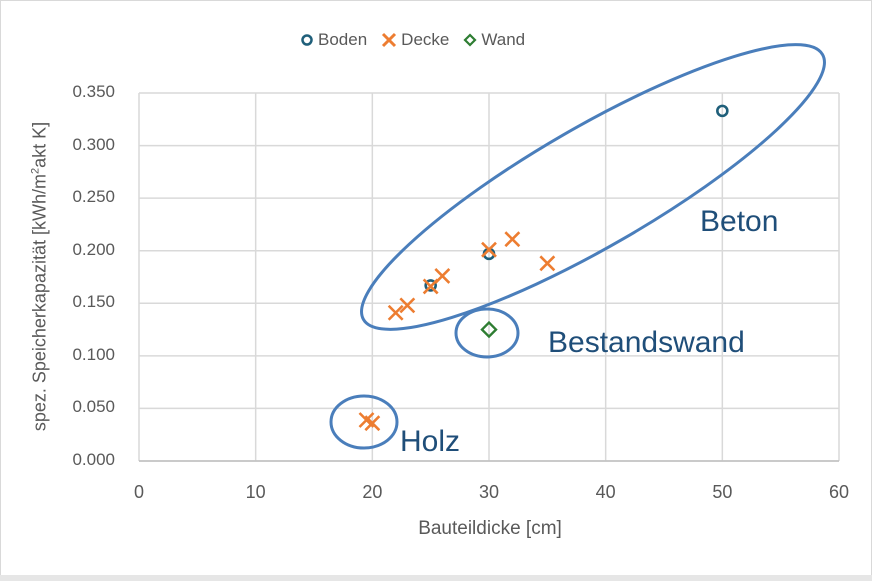 This screenshot has height=581, width=872. I want to click on bottom-bar, so click(436, 578).